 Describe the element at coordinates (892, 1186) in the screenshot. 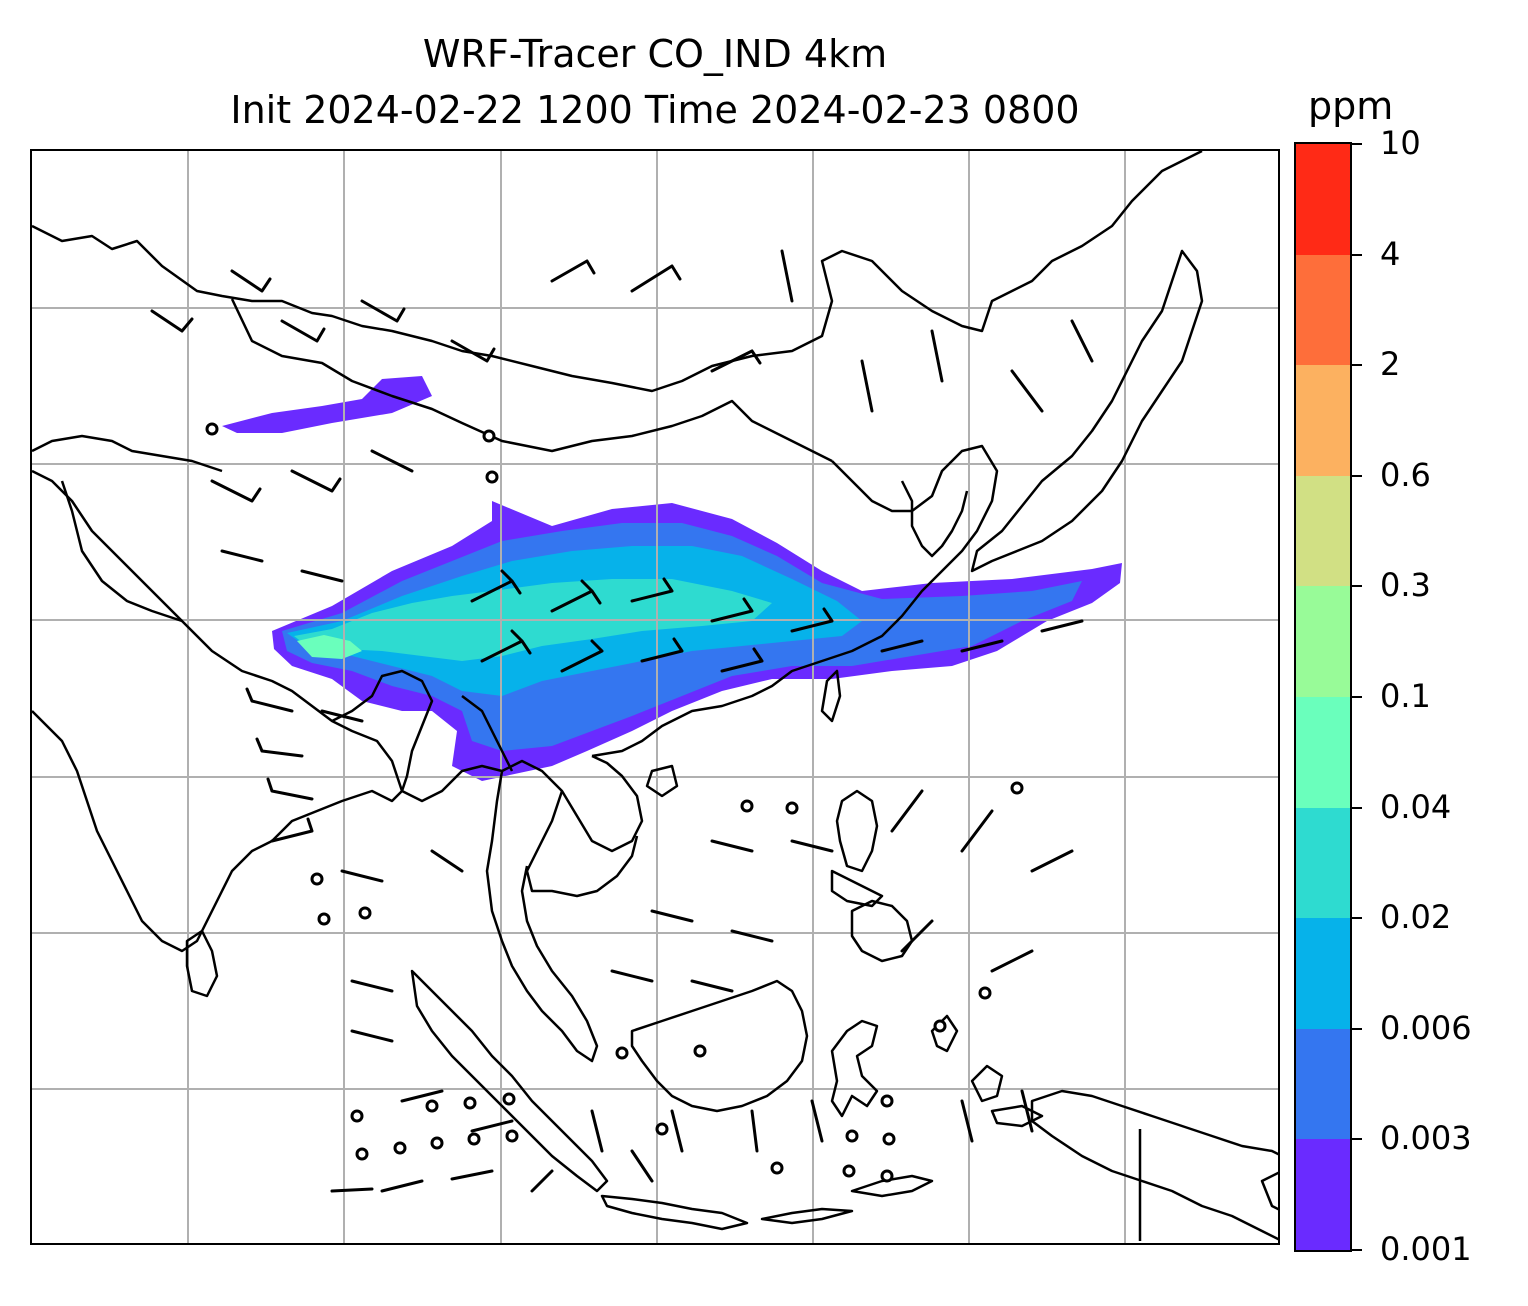

I see `timor` at that location.